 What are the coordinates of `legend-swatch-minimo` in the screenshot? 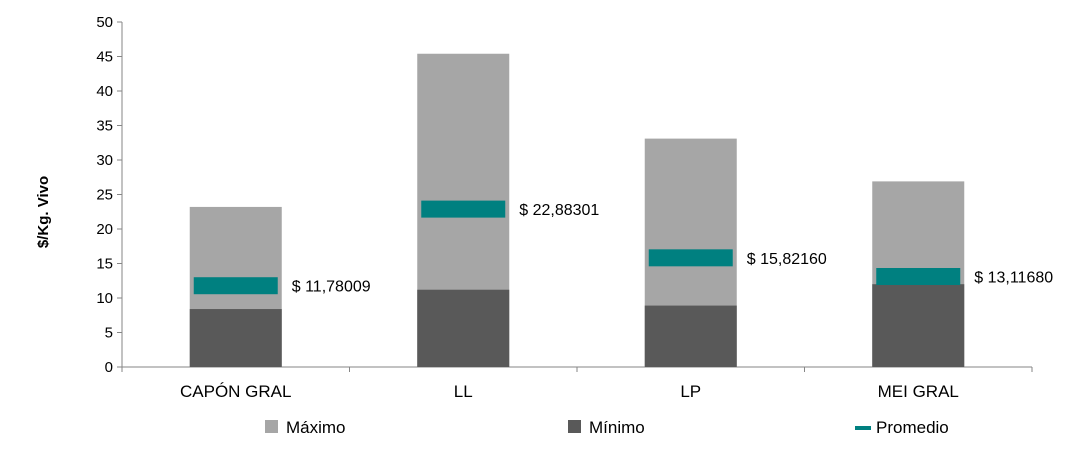 It's located at (574, 426).